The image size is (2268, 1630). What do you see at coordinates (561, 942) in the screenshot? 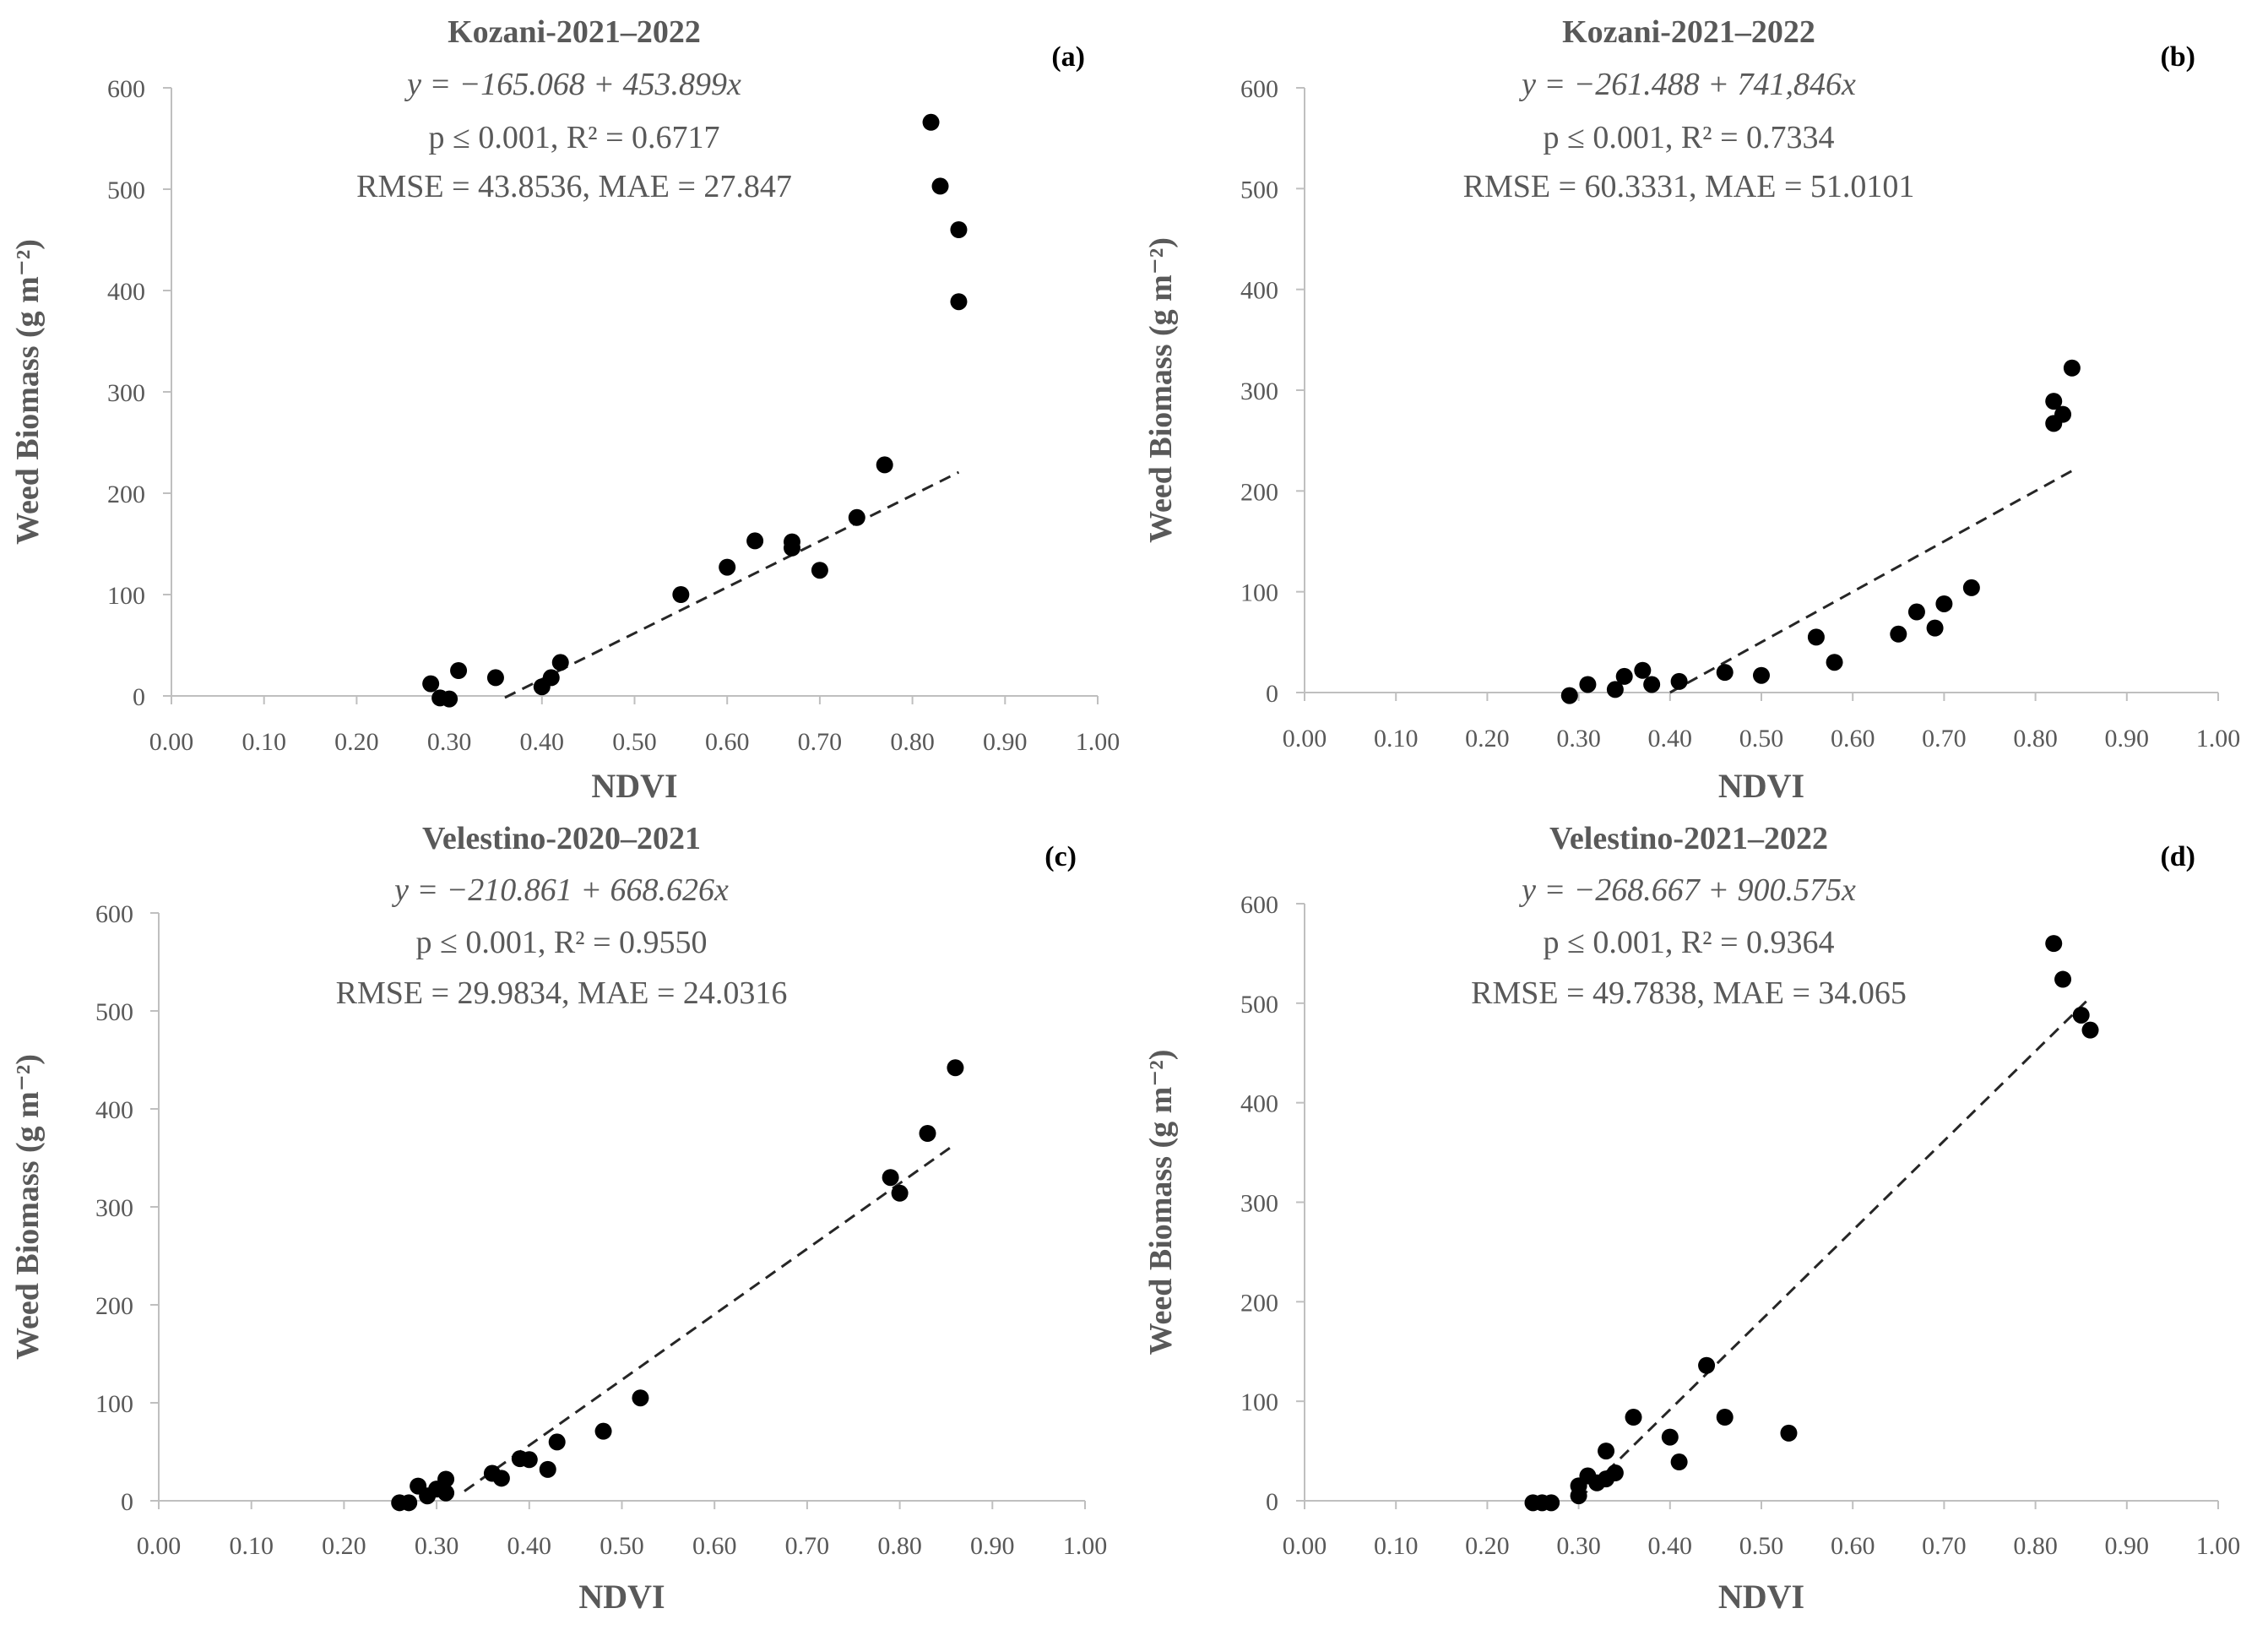
I see `stats-p-r2: p ≤ 0.001, R² = 0.9550` at bounding box center [561, 942].